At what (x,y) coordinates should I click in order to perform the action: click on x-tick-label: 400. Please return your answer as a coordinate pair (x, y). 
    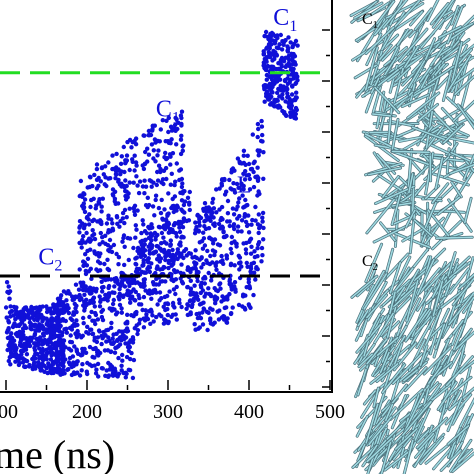
    Looking at the image, I should click on (249, 412).